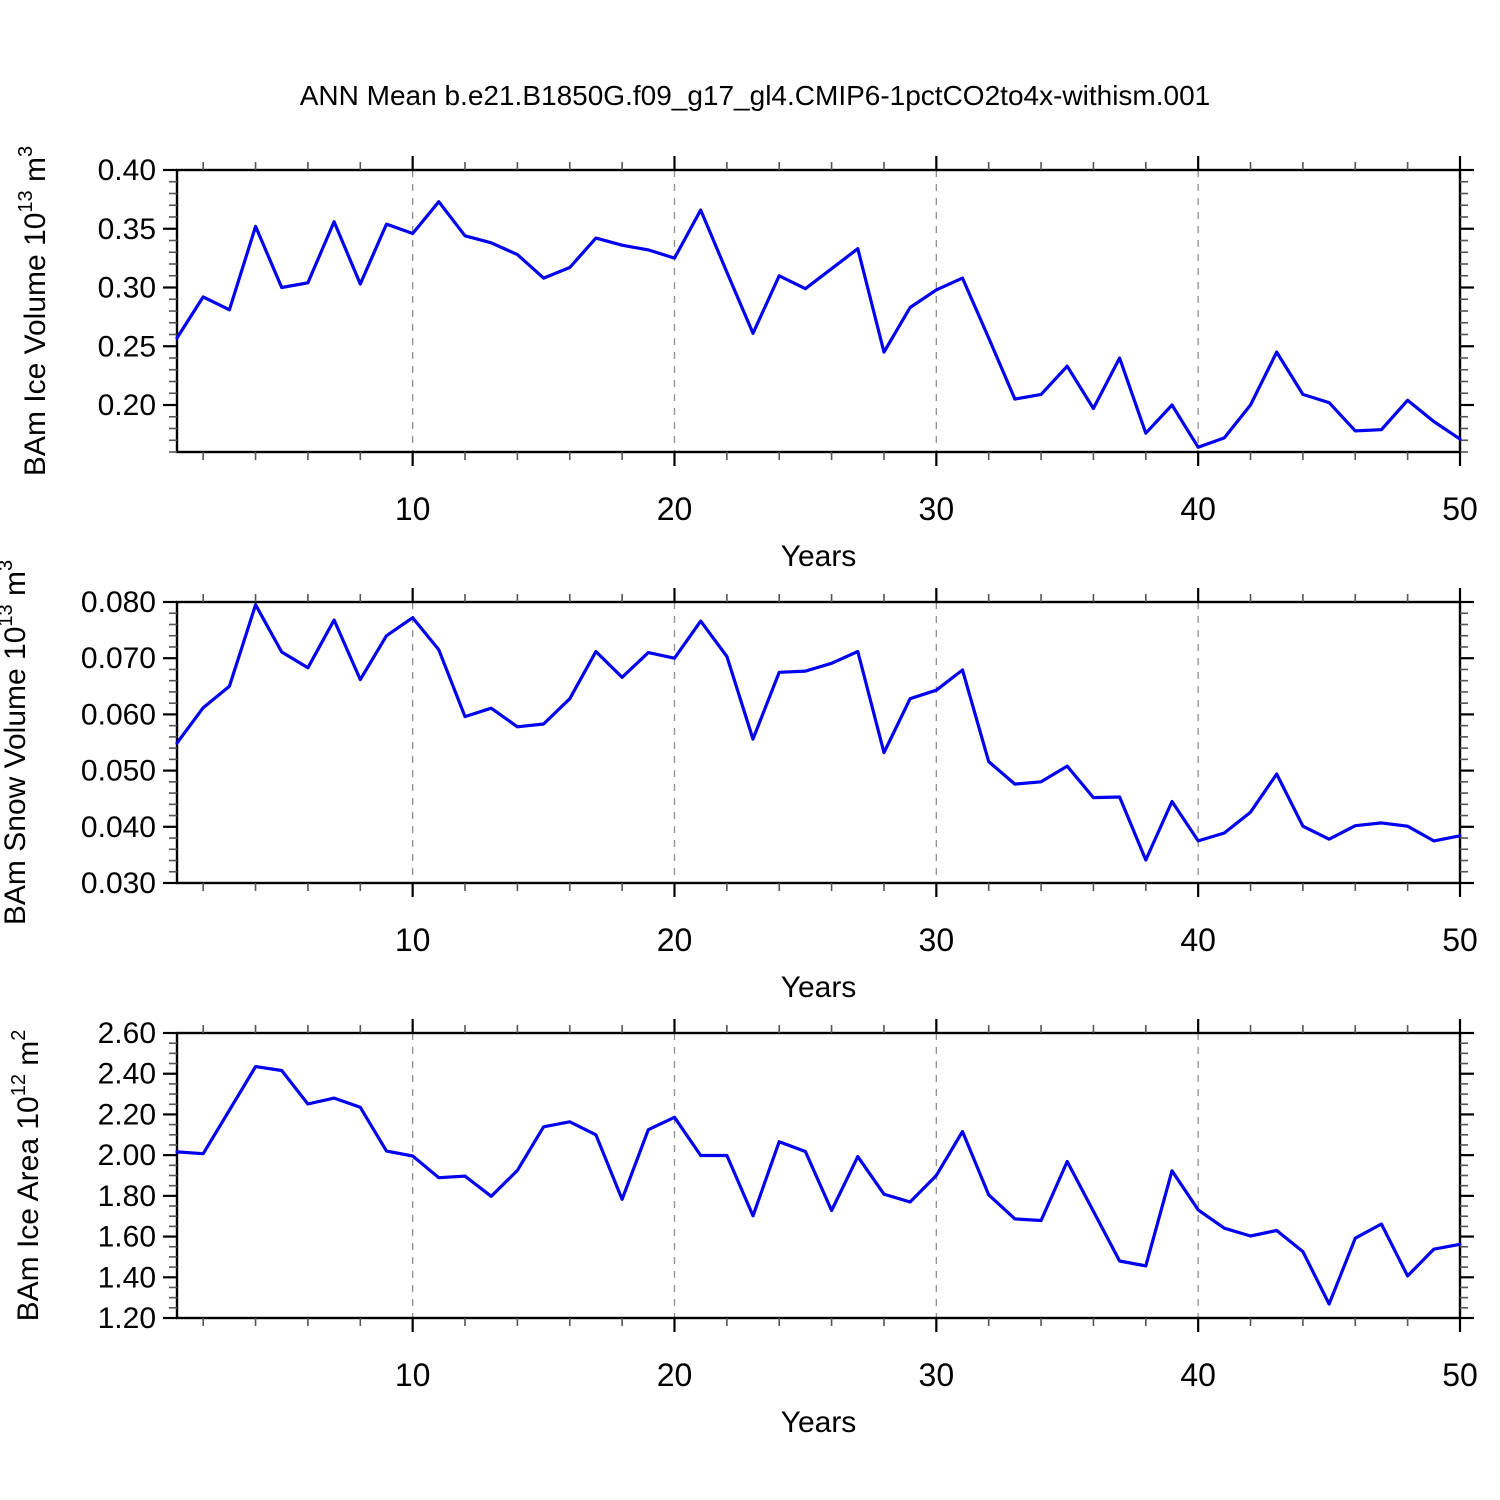 This screenshot has height=1500, width=1500. Describe the element at coordinates (127, 405) in the screenshot. I see `y-tick-label: 0.20` at that location.